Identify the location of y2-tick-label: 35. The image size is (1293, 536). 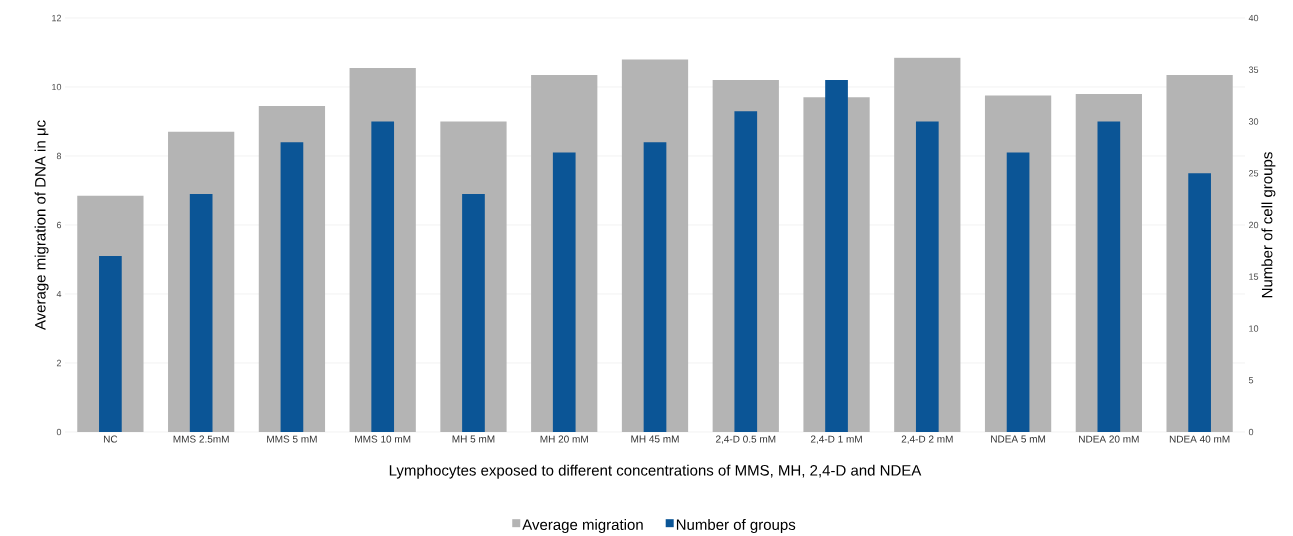
(1253, 69).